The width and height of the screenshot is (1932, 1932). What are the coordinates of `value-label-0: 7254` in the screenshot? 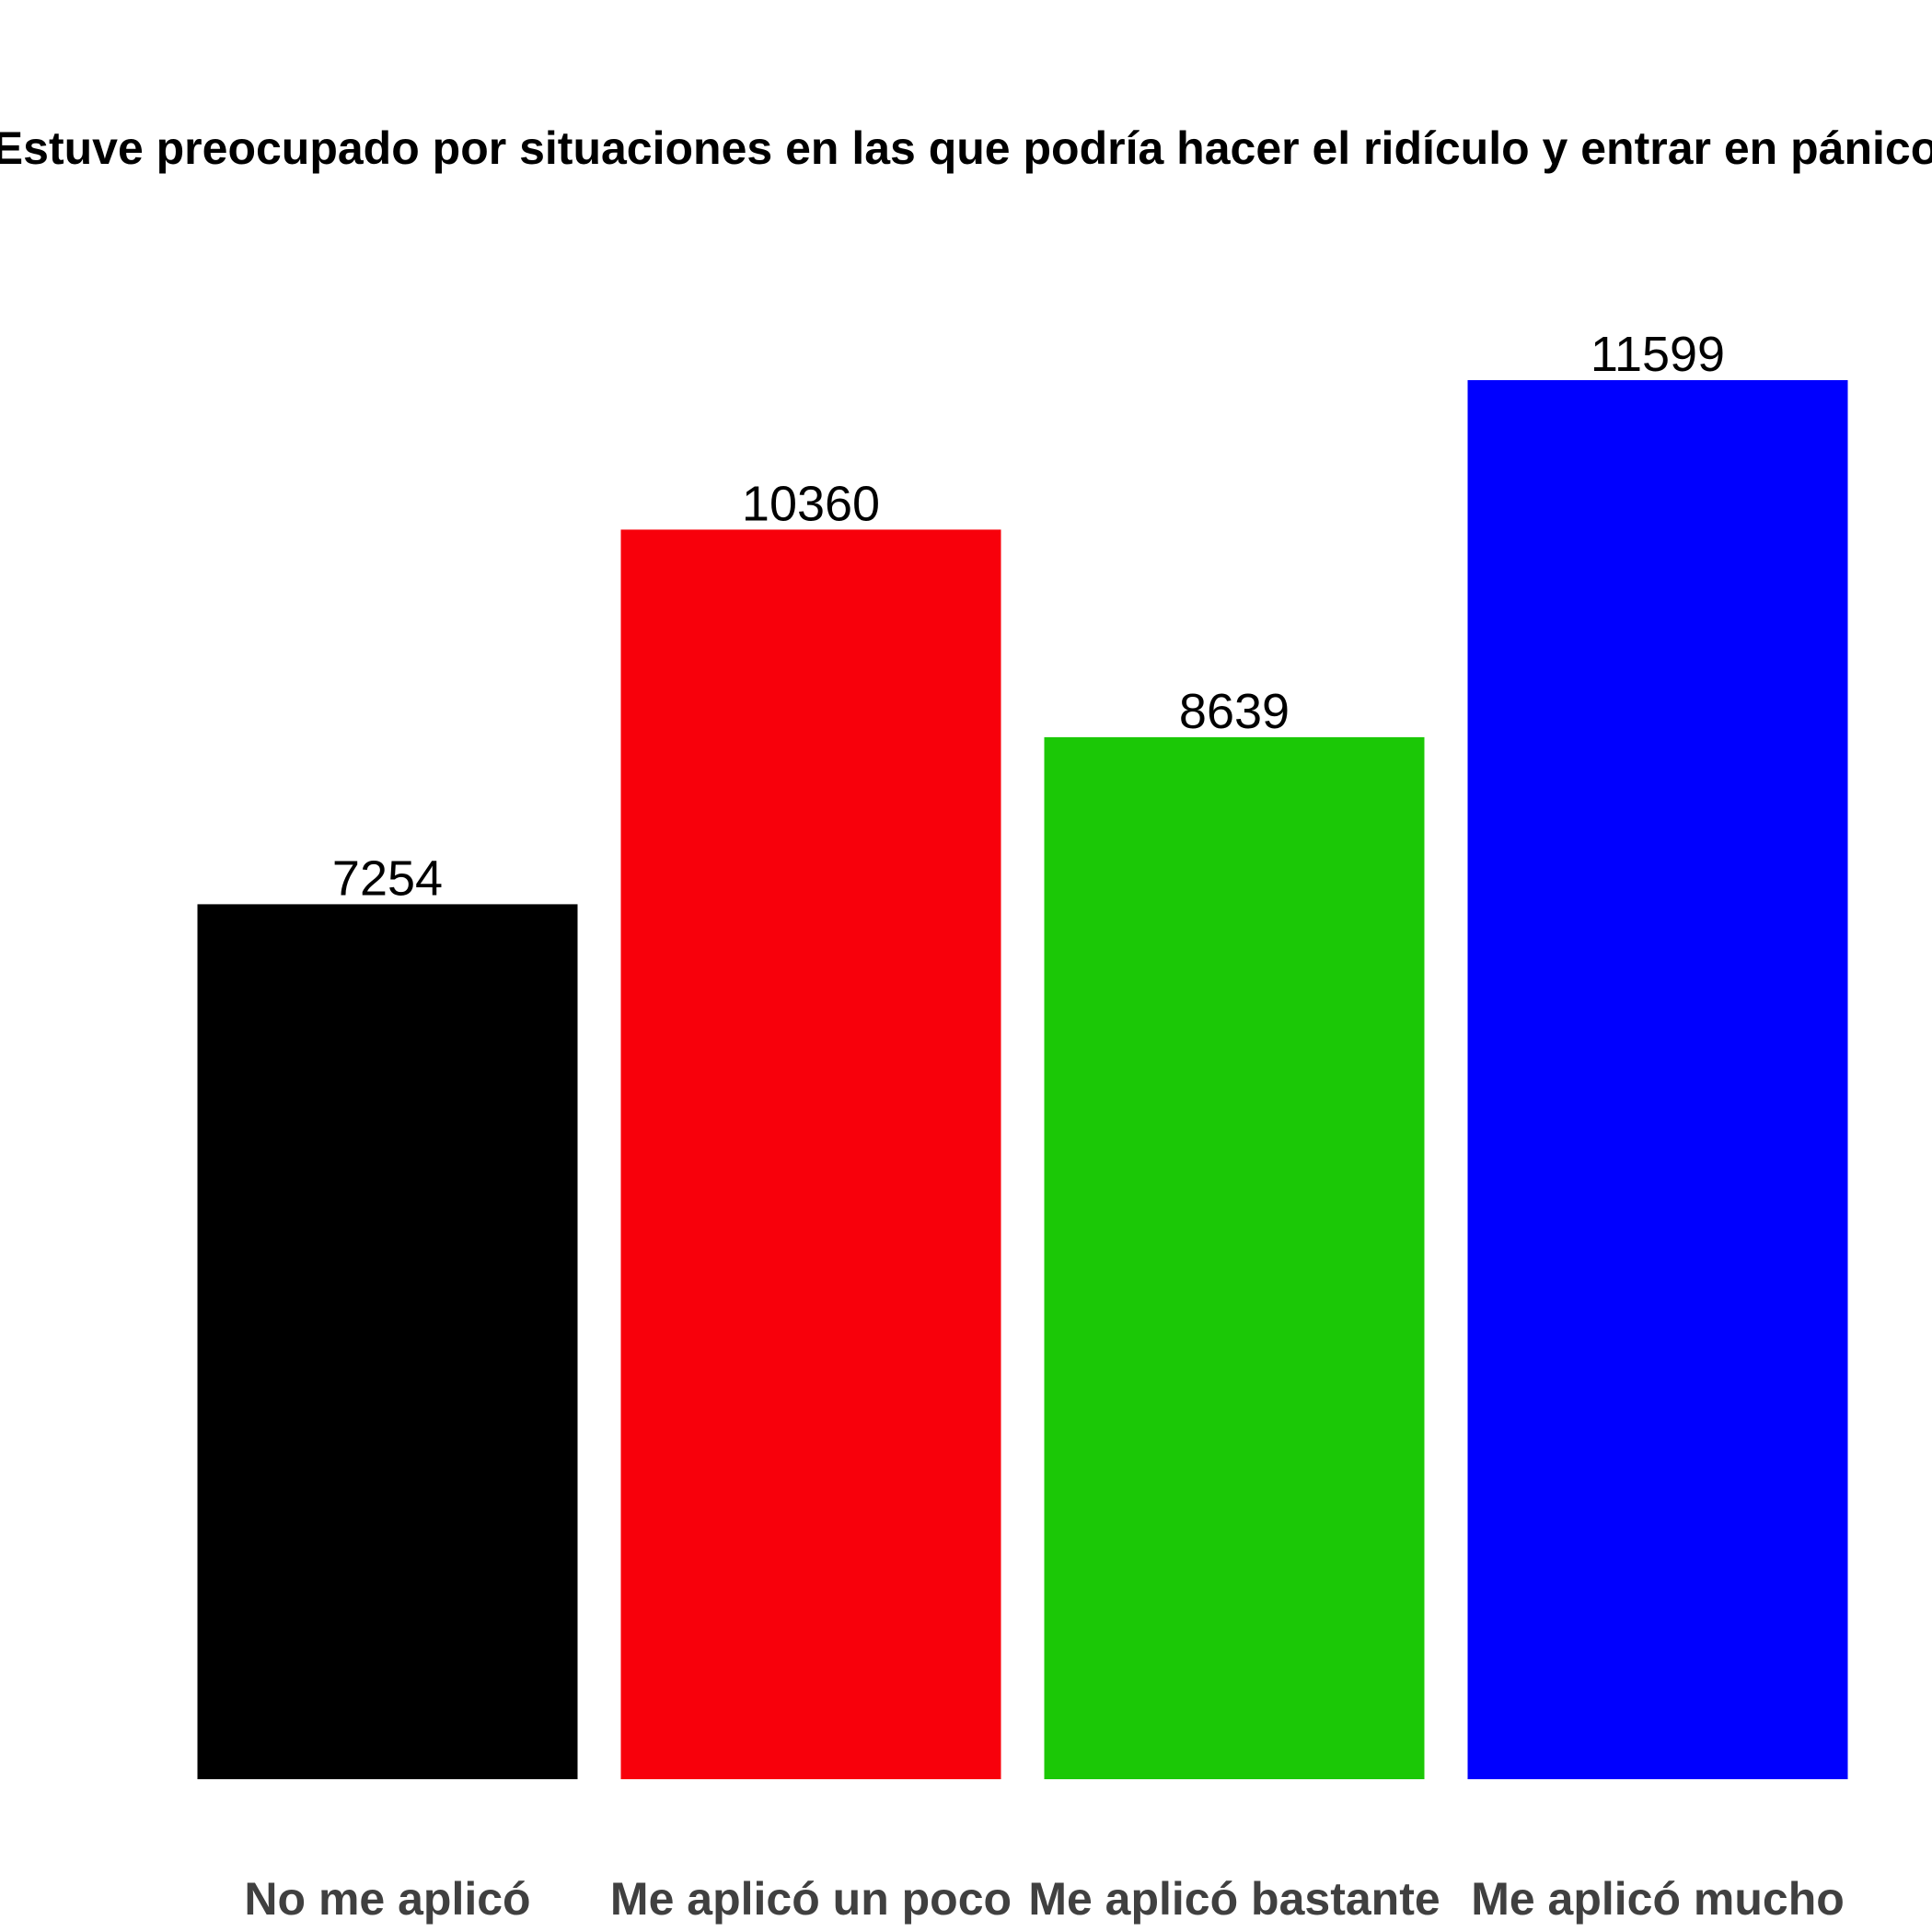 It's located at (388, 878).